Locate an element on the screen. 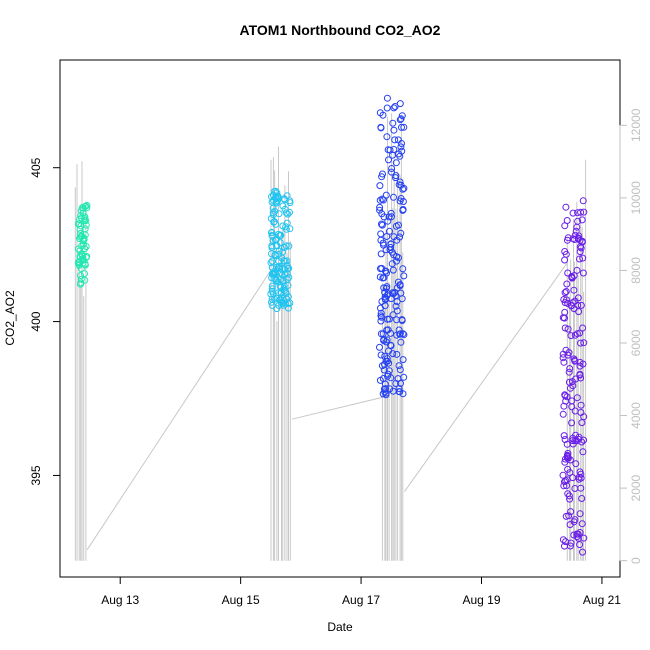 The height and width of the screenshot is (650, 650). x-tick-label: Aug 17 is located at coordinates (361, 600).